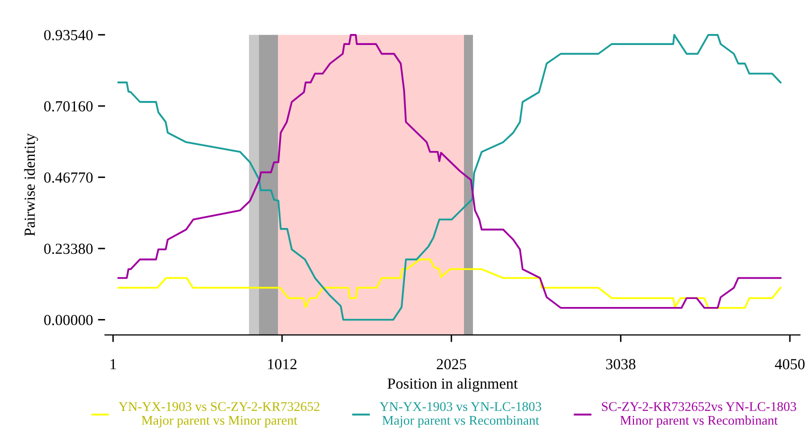 The image size is (808, 435). What do you see at coordinates (113, 364) in the screenshot?
I see `x-tick-label: 1` at bounding box center [113, 364].